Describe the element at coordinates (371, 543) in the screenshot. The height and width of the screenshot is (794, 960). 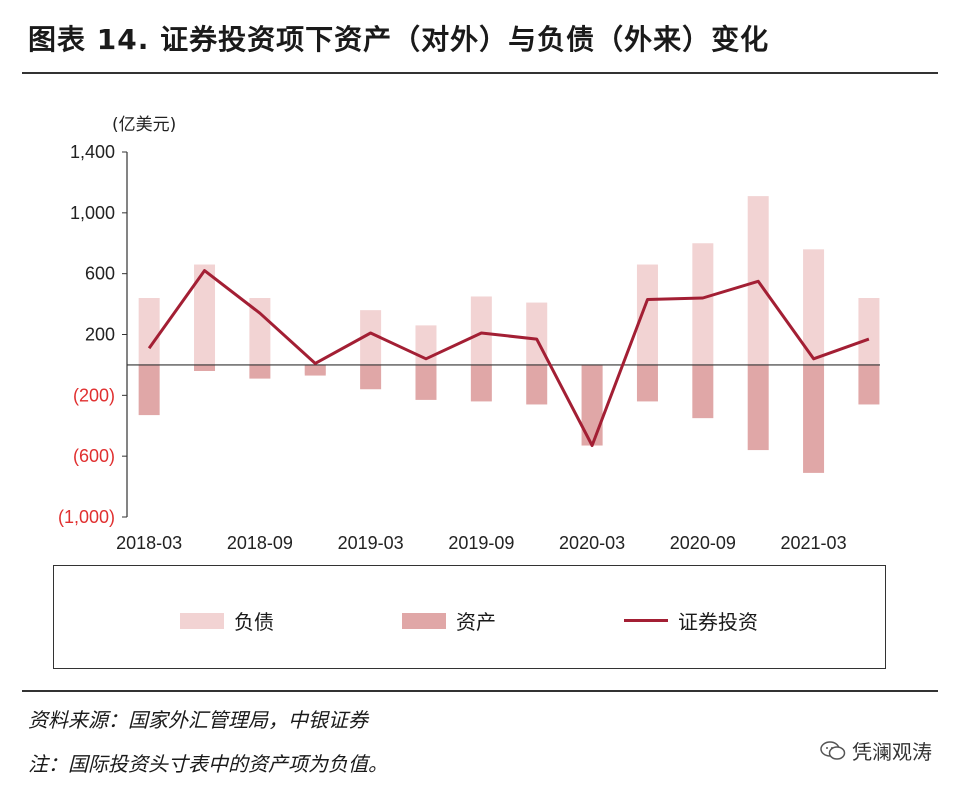
I see `x-tick-label: 2019-03` at that location.